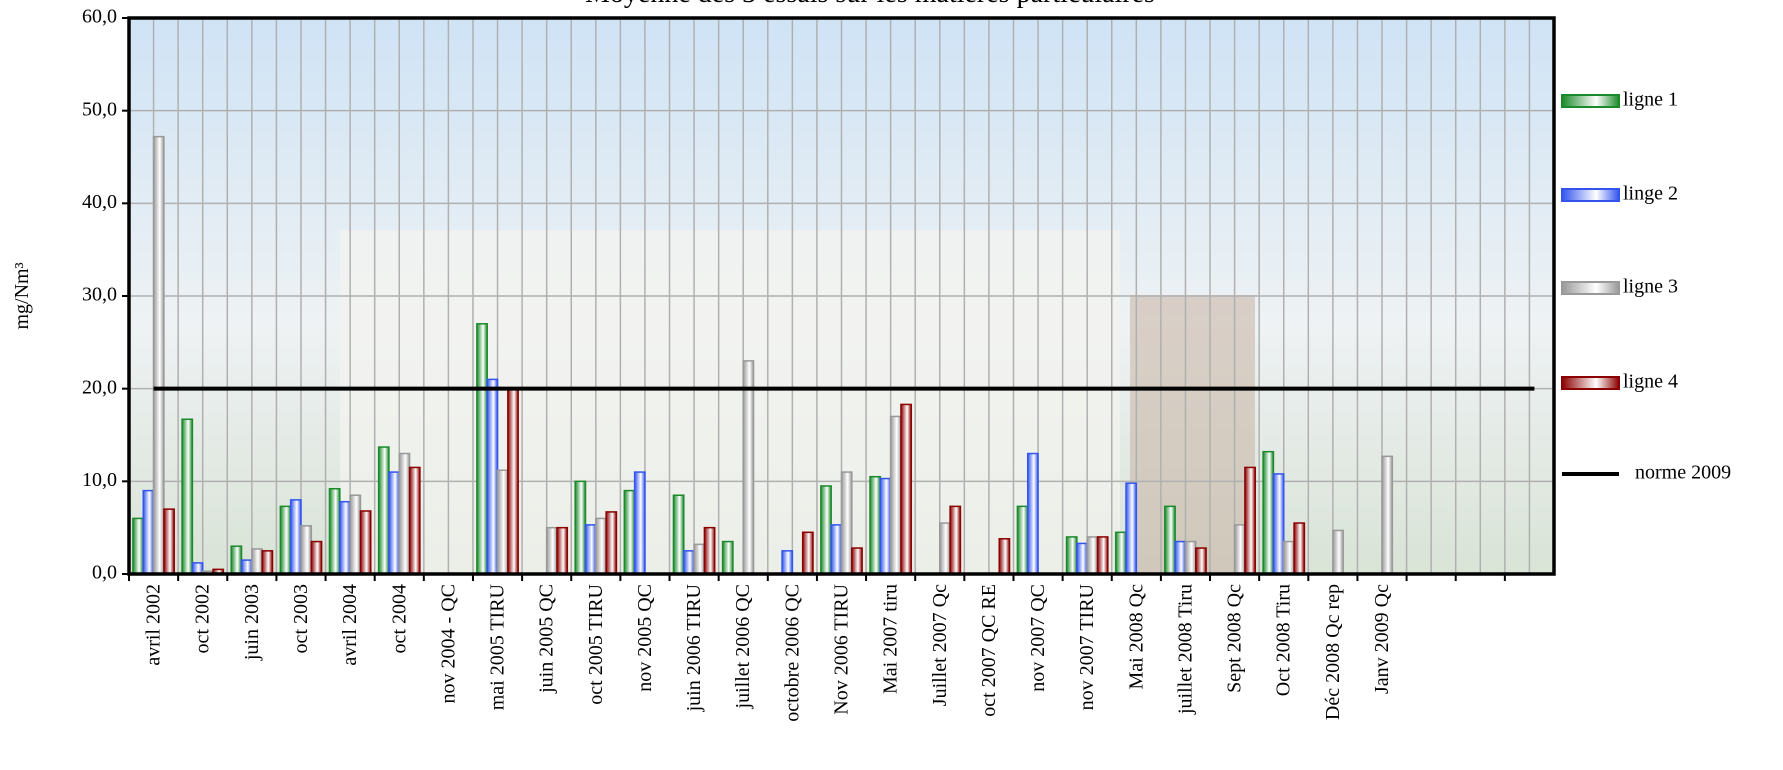  Describe the element at coordinates (792, 653) in the screenshot. I see `x-tick-label: octobre 2006 QC` at that location.